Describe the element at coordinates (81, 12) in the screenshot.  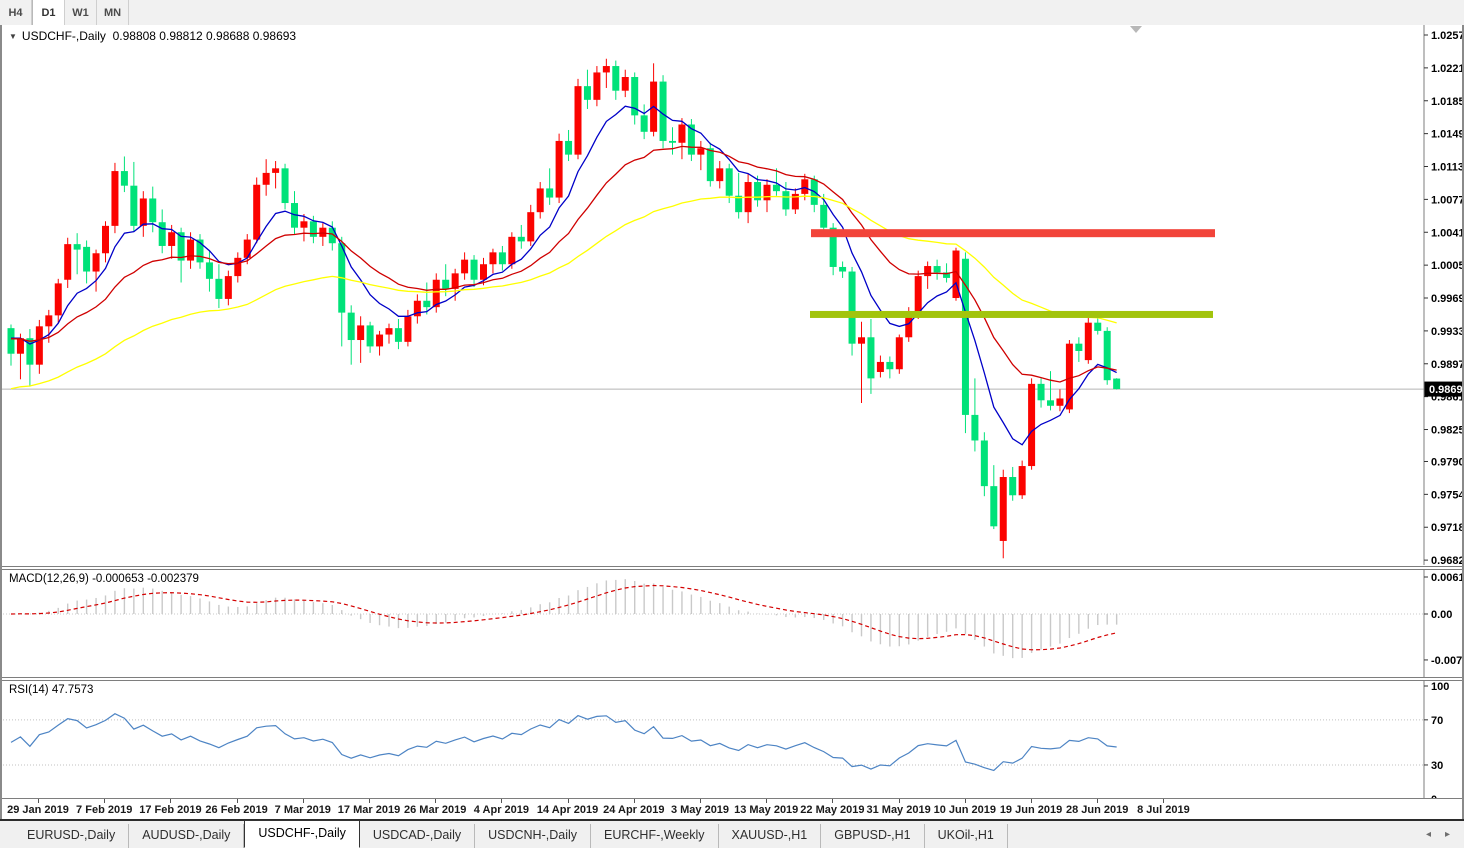
I see `timeframe-button-w1: W1` at that location.